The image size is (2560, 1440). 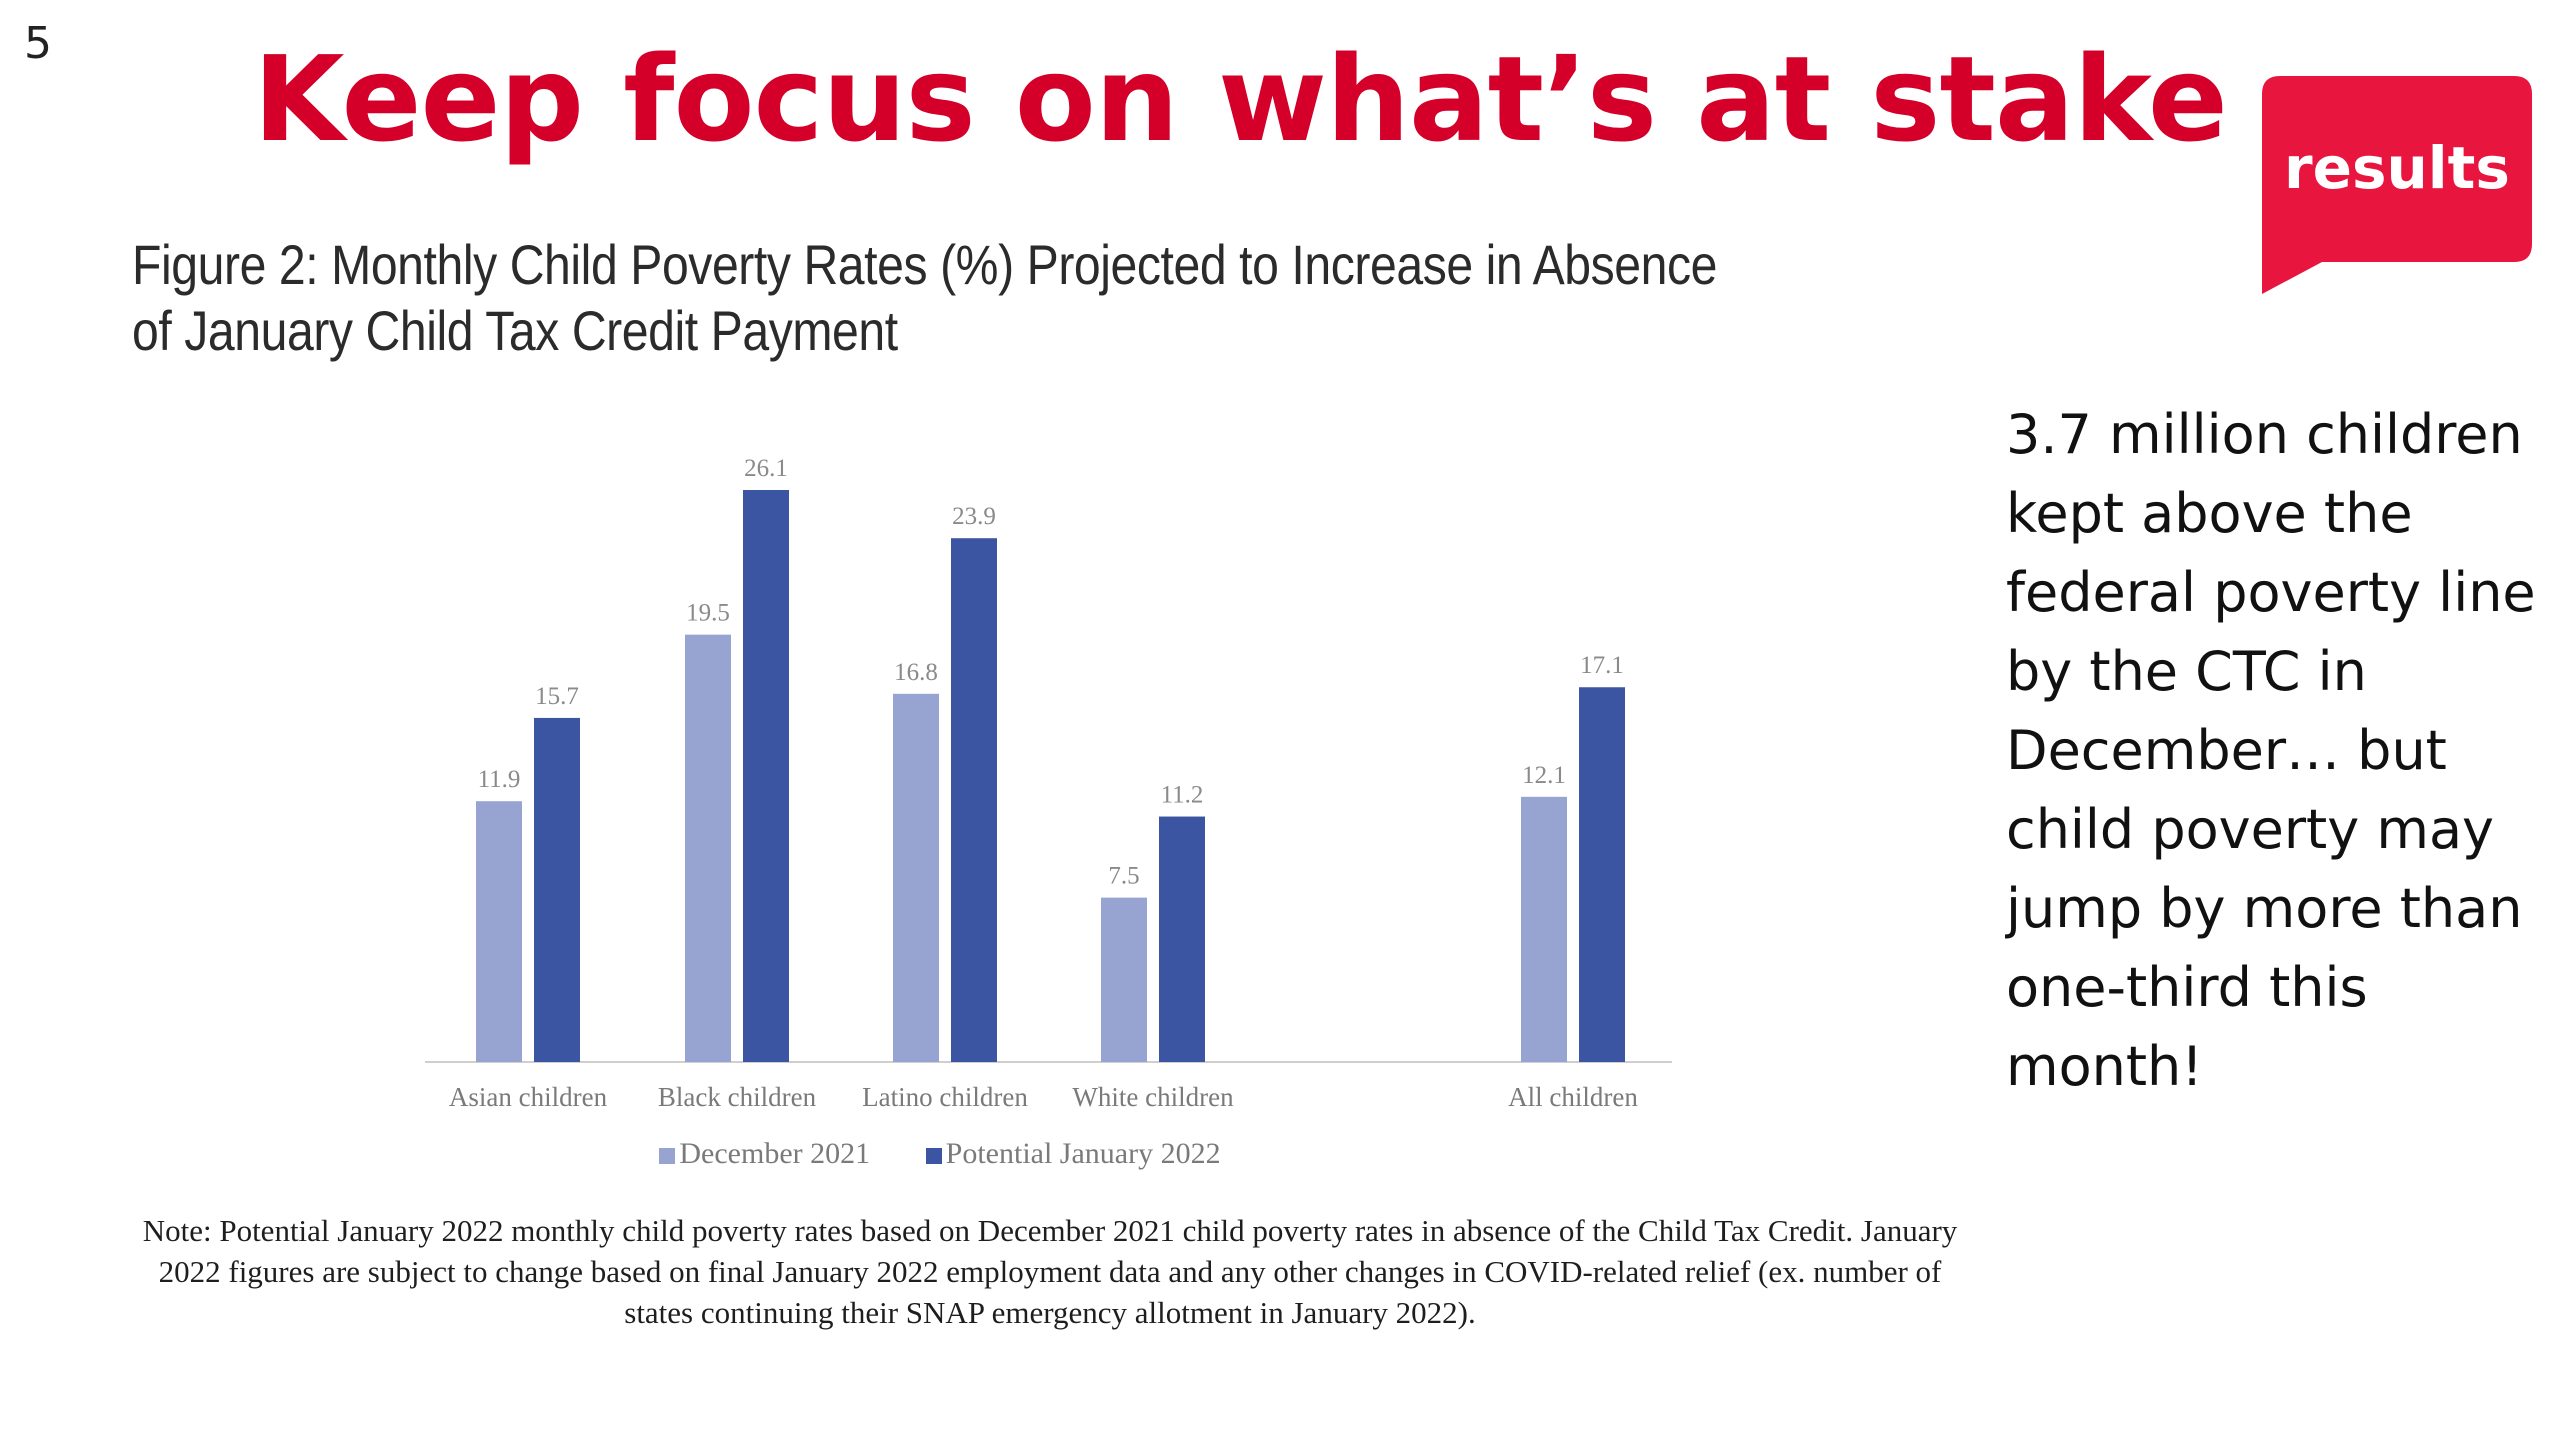 What do you see at coordinates (1602, 665) in the screenshot?
I see `data-label-all-children-potential-january-2022: 17.1` at bounding box center [1602, 665].